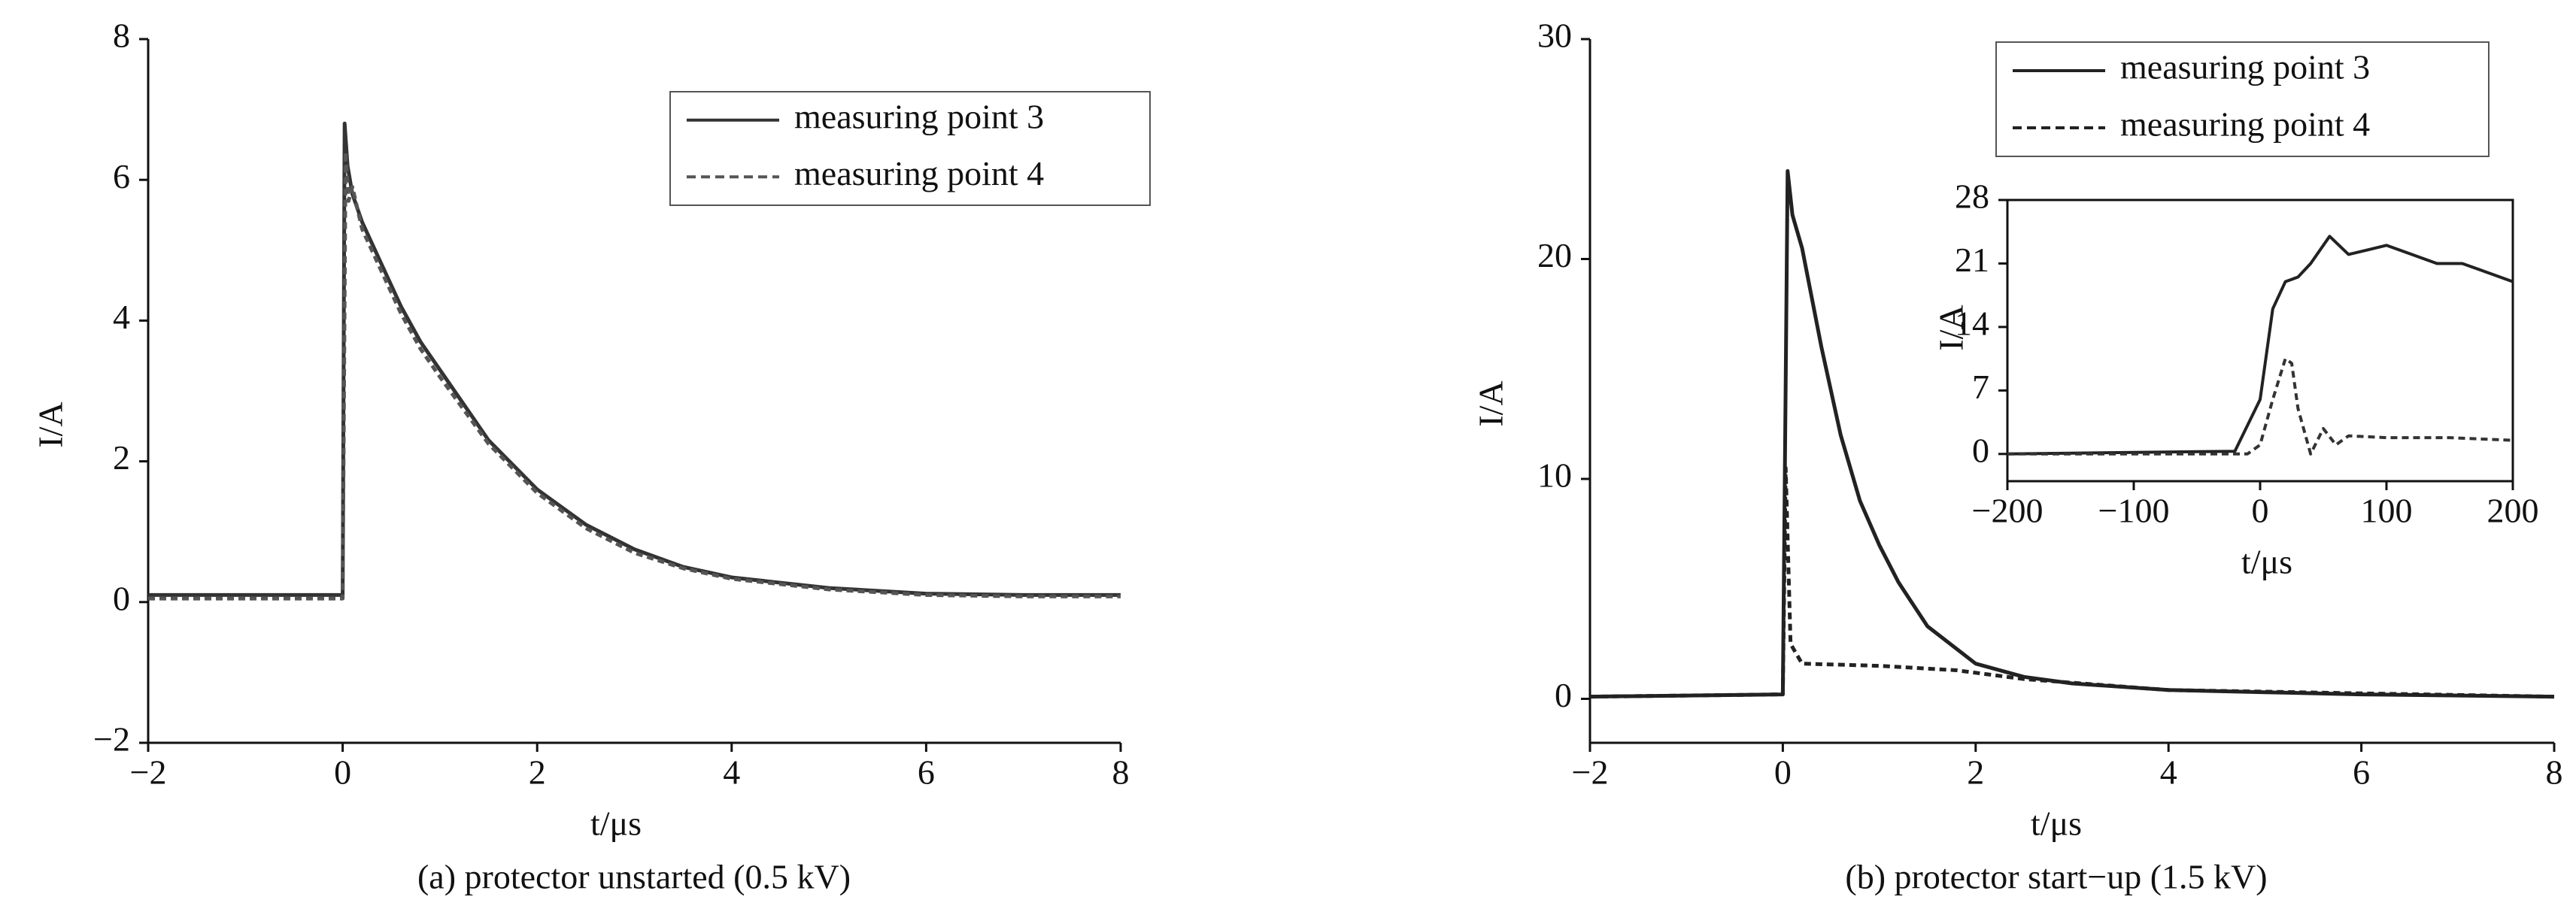 The image size is (2576, 921). Describe the element at coordinates (1554, 36) in the screenshot. I see `y-tick-label: 30` at that location.